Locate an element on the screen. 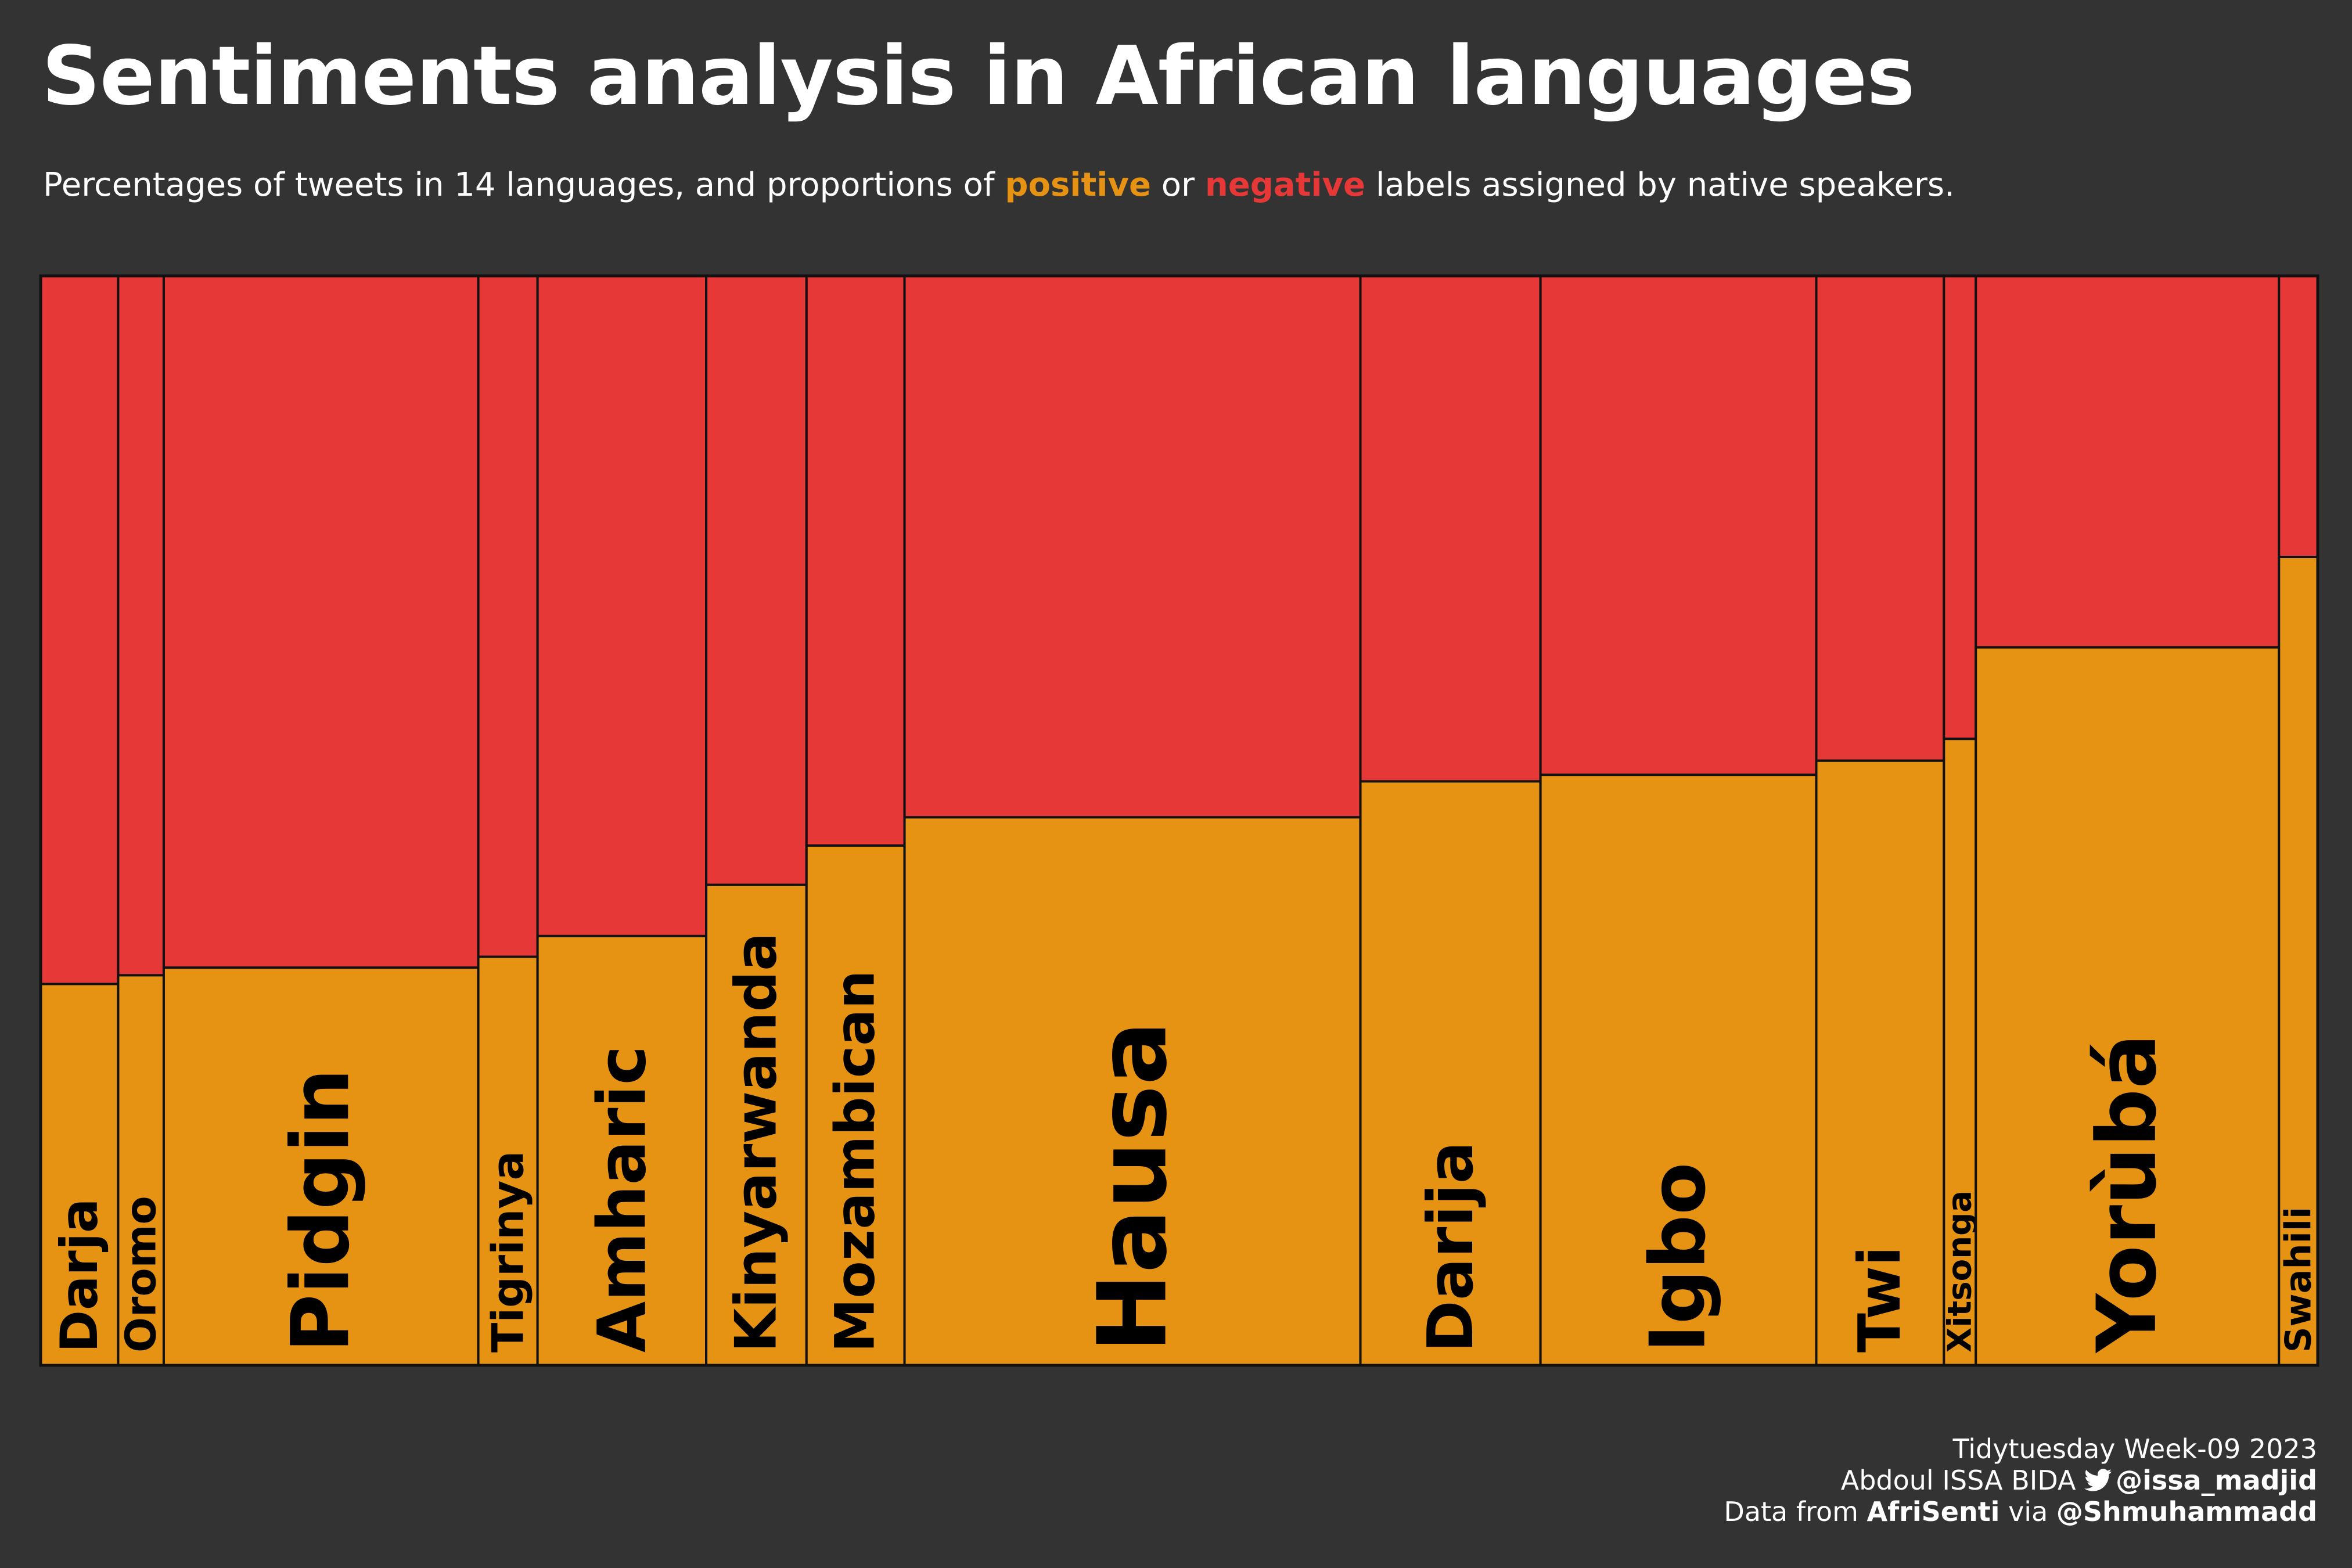 This screenshot has height=1568, width=2352. mosaic-column-hausa: Hausa is located at coordinates (1132, 820).